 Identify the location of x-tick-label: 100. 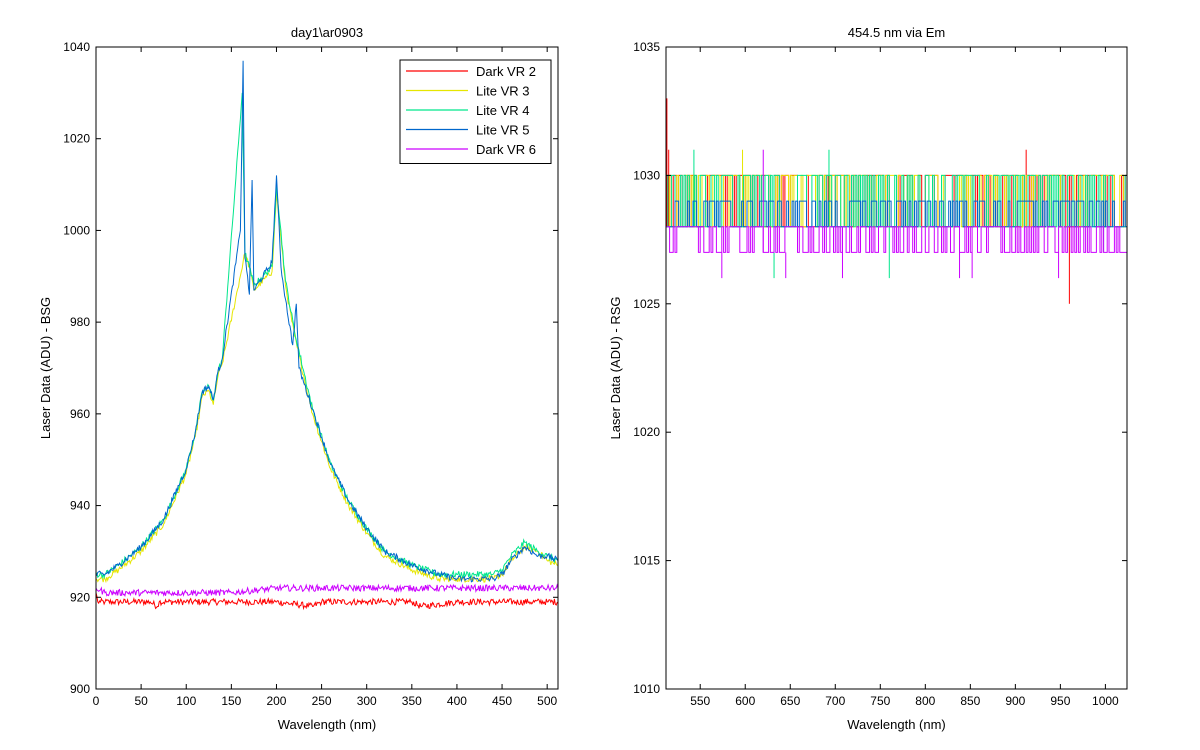
(186, 701).